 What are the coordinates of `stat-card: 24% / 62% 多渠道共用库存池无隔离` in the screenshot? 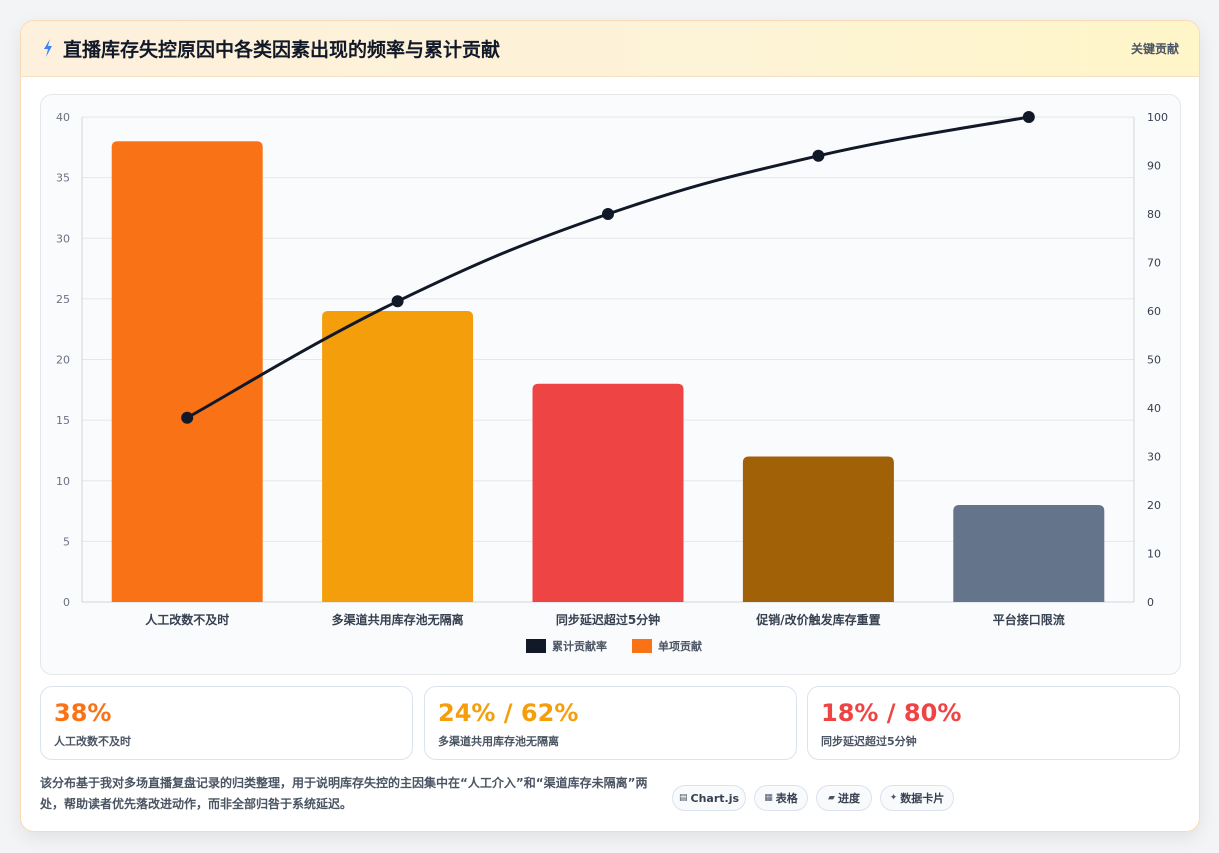 It's located at (610, 723).